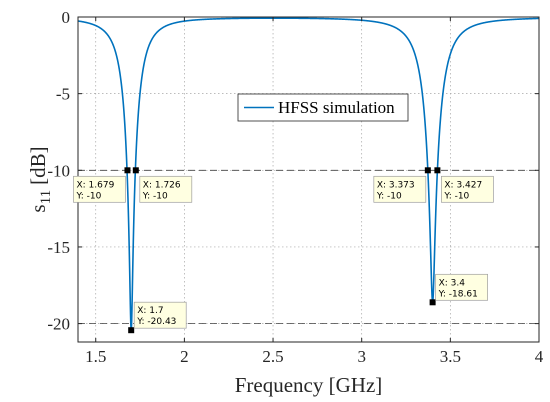 Image resolution: width=550 pixels, height=402 pixels. What do you see at coordinates (456, 196) in the screenshot?
I see `datatip-y-4: Y: -10` at bounding box center [456, 196].